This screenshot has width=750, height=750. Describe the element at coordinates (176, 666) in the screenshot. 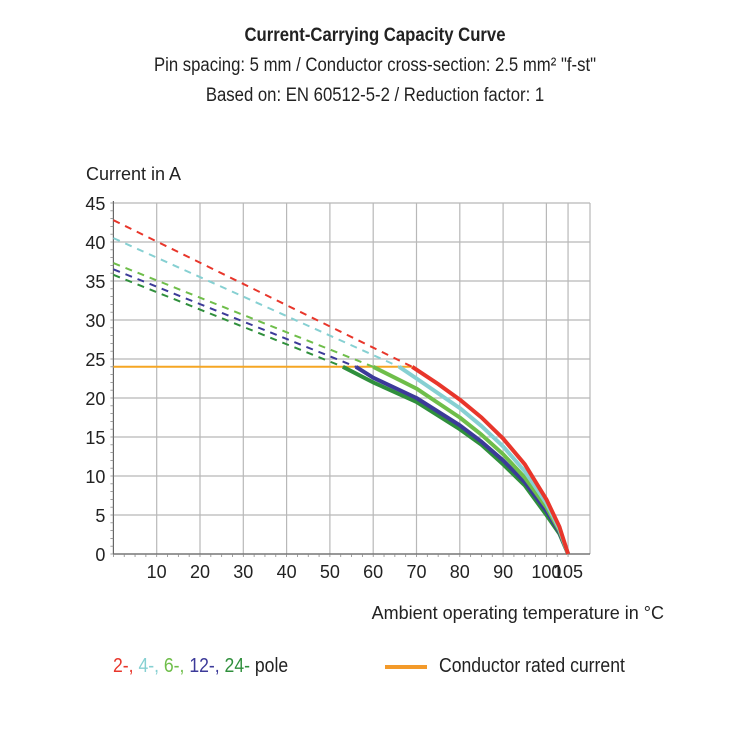

I see `legend-entry-6-pole: 6-,` at that location.